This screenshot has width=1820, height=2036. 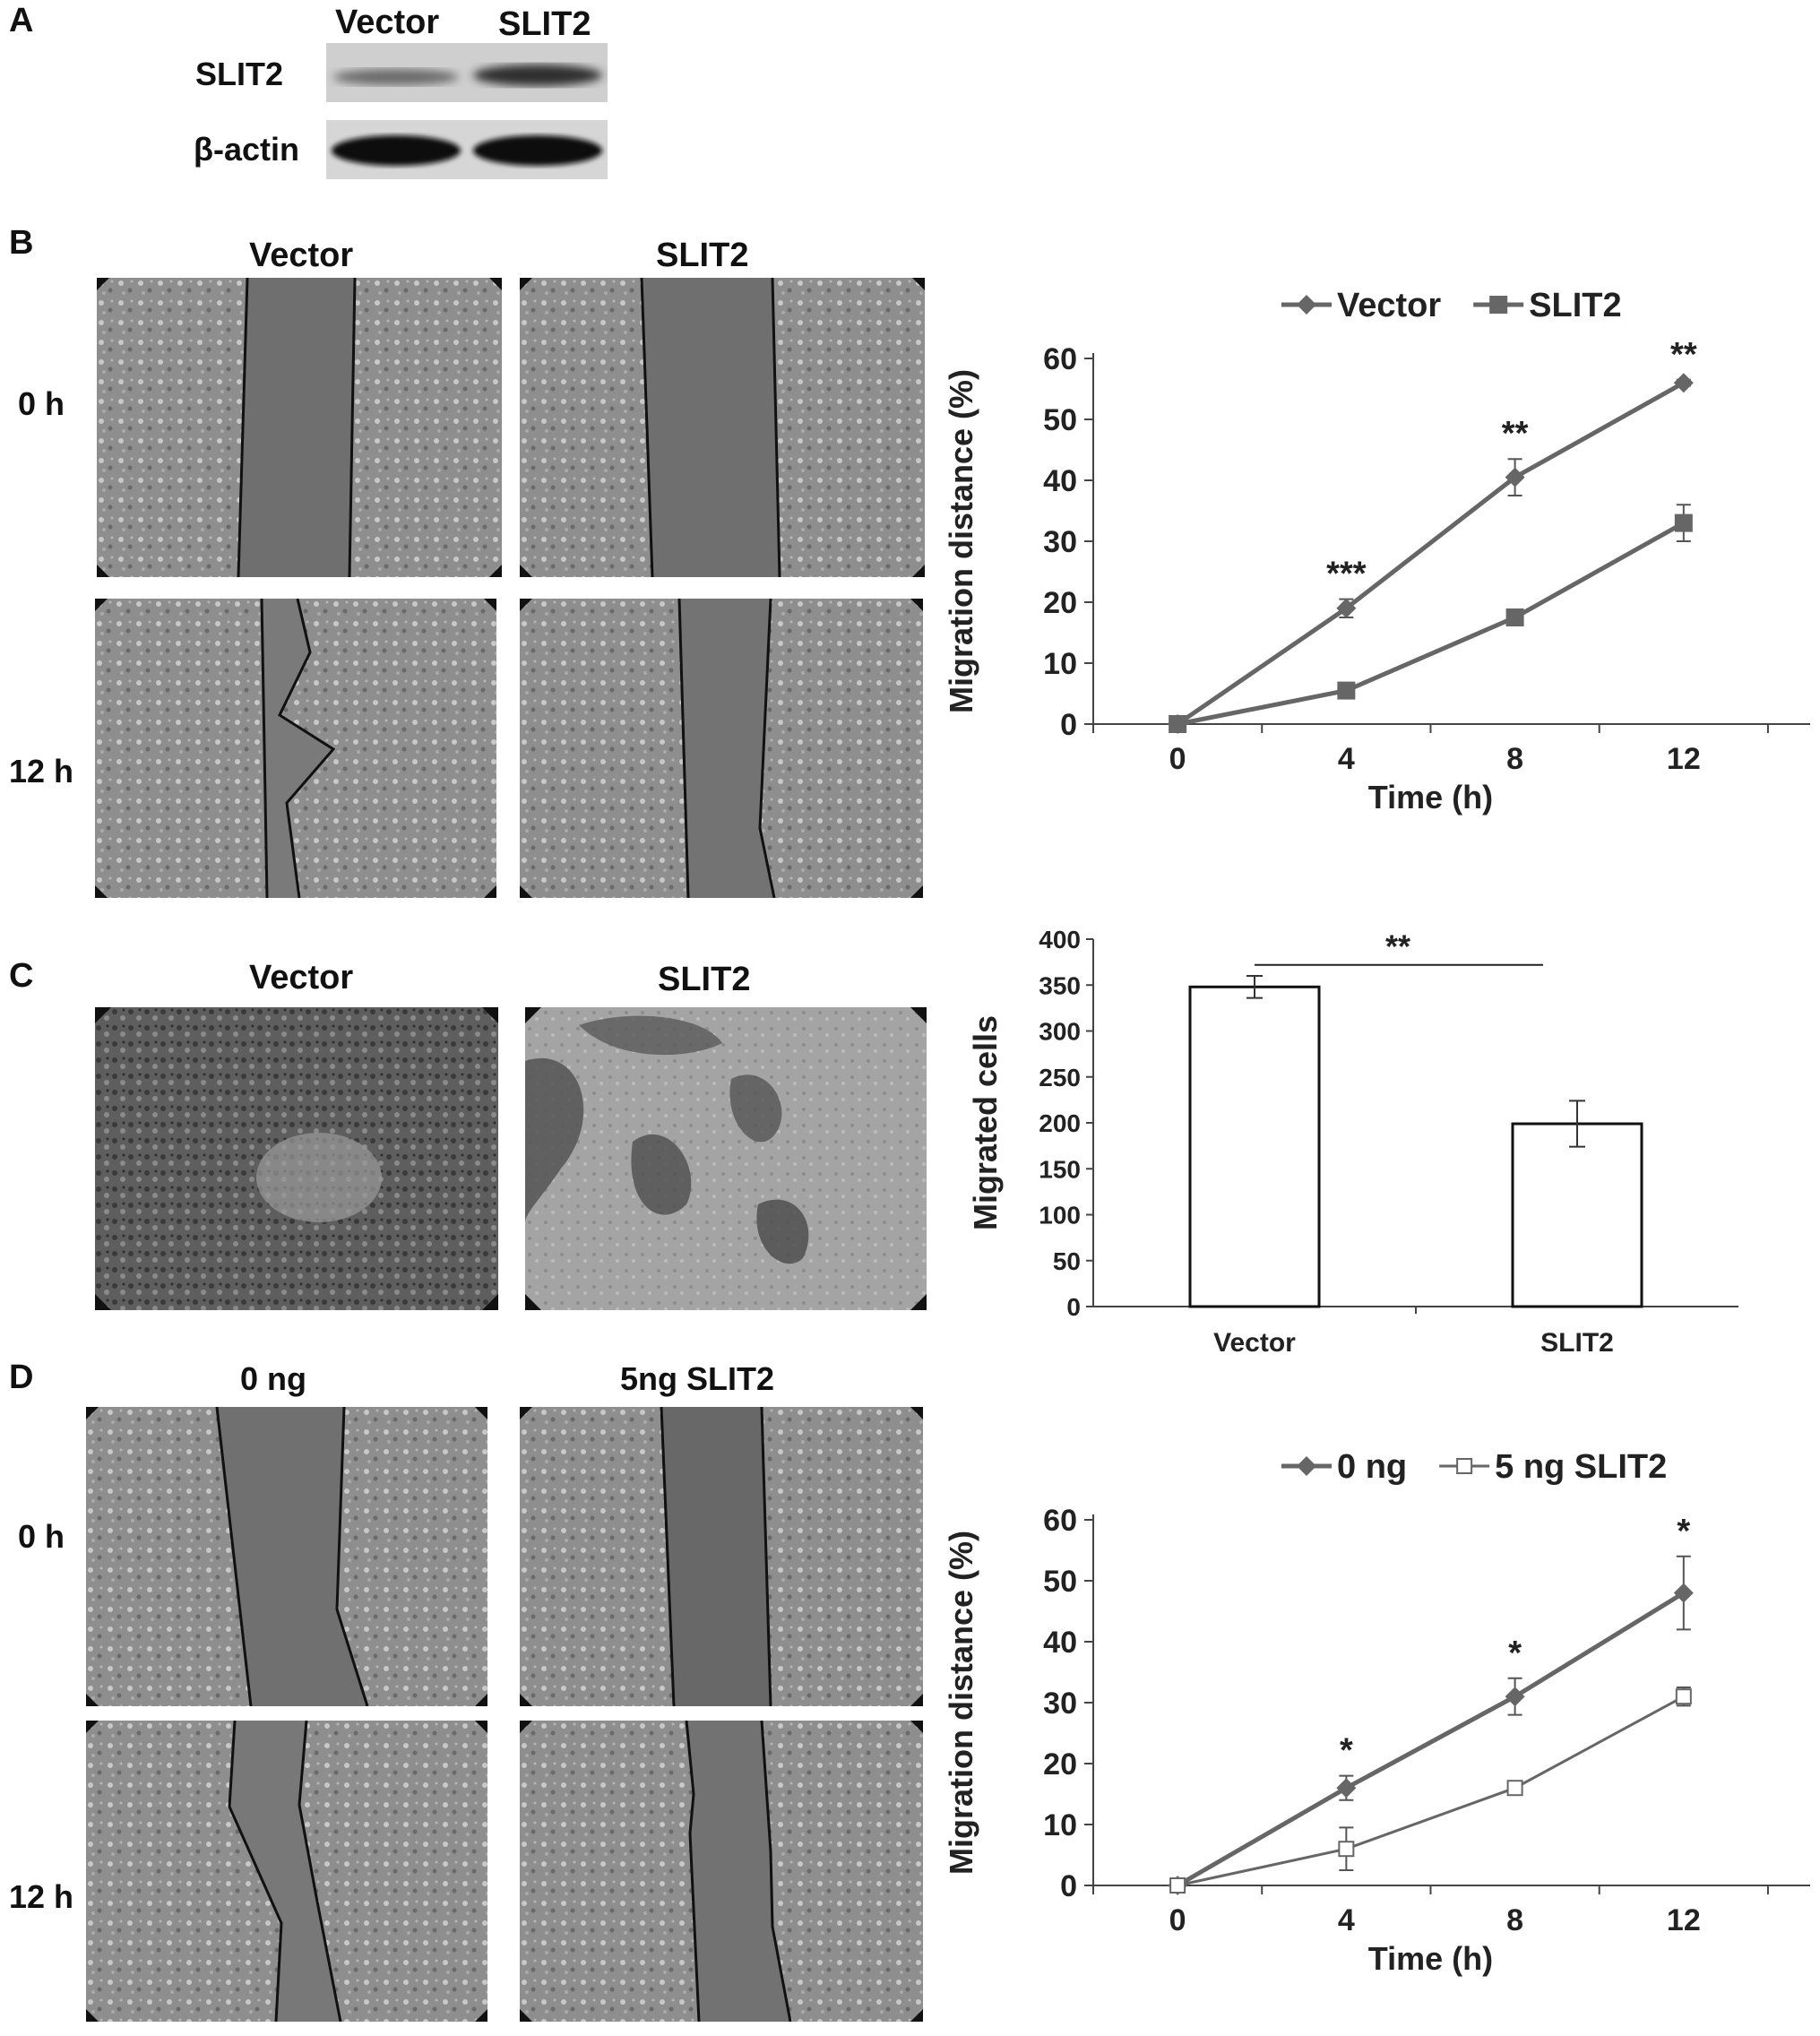 I want to click on panel-b-letter: B, so click(x=21, y=243).